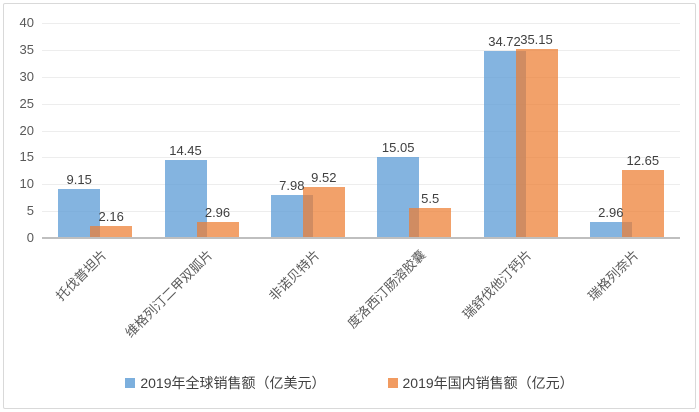 This screenshot has width=699, height=412. Describe the element at coordinates (26, 130) in the screenshot. I see `y-tick-label-20: 20` at that location.